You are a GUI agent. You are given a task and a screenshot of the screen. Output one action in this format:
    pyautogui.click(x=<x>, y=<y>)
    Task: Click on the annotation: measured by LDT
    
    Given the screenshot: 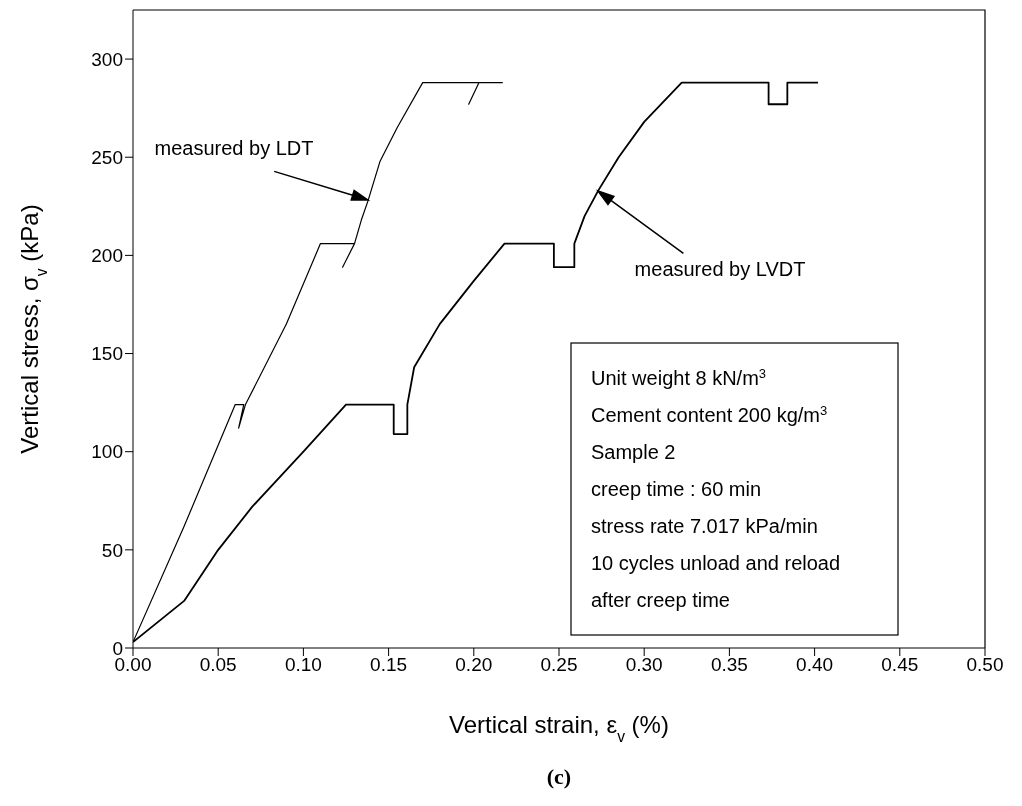 What is the action you would take?
    pyautogui.click(x=234, y=148)
    